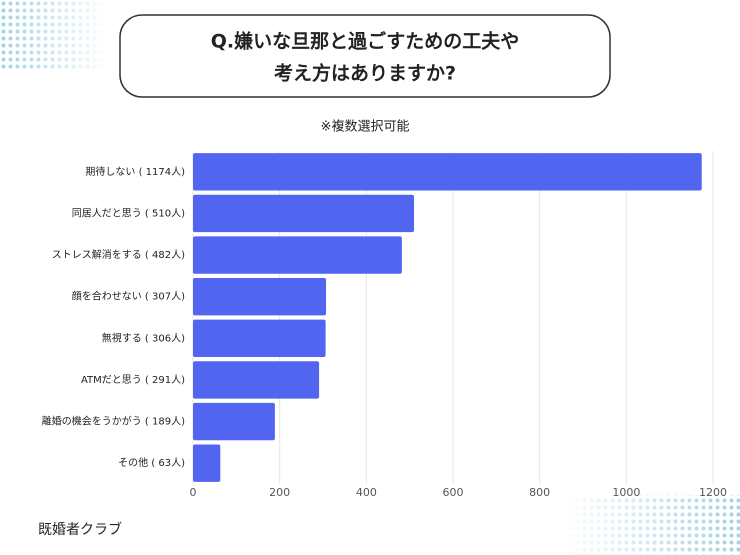  What do you see at coordinates (365, 56) in the screenshot?
I see `title-box` at bounding box center [365, 56].